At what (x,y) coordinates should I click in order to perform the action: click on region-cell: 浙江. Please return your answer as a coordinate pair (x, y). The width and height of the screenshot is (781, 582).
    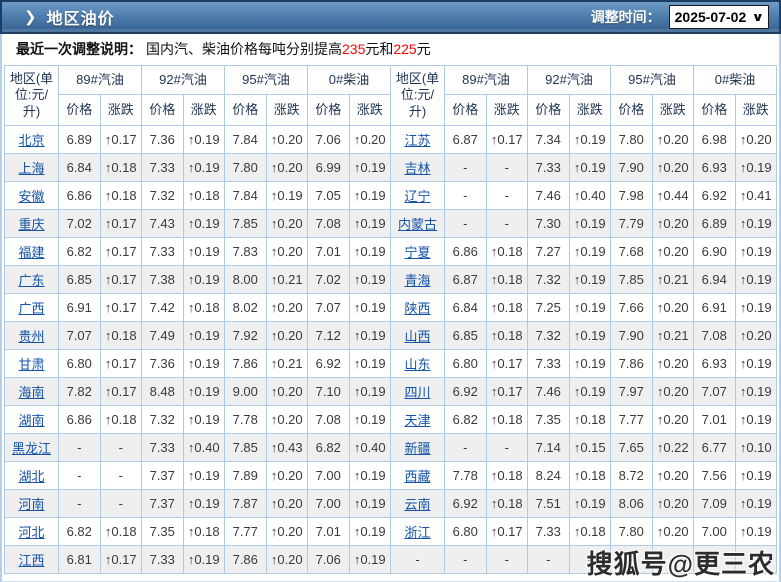
    Looking at the image, I should click on (417, 531).